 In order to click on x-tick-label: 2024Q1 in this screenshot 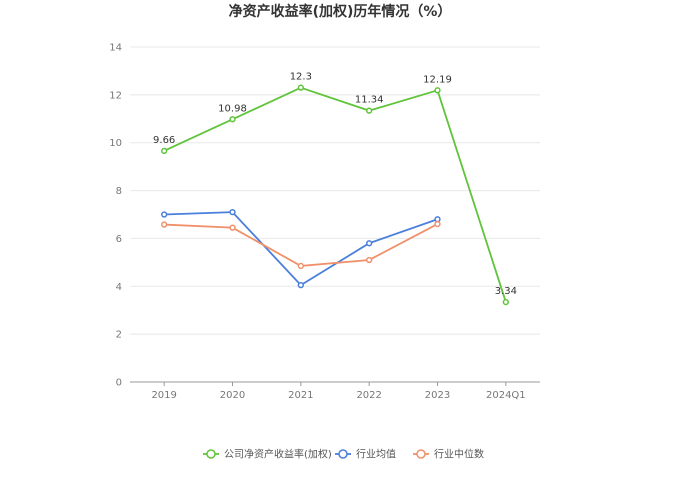, I will do `click(506, 395)`.